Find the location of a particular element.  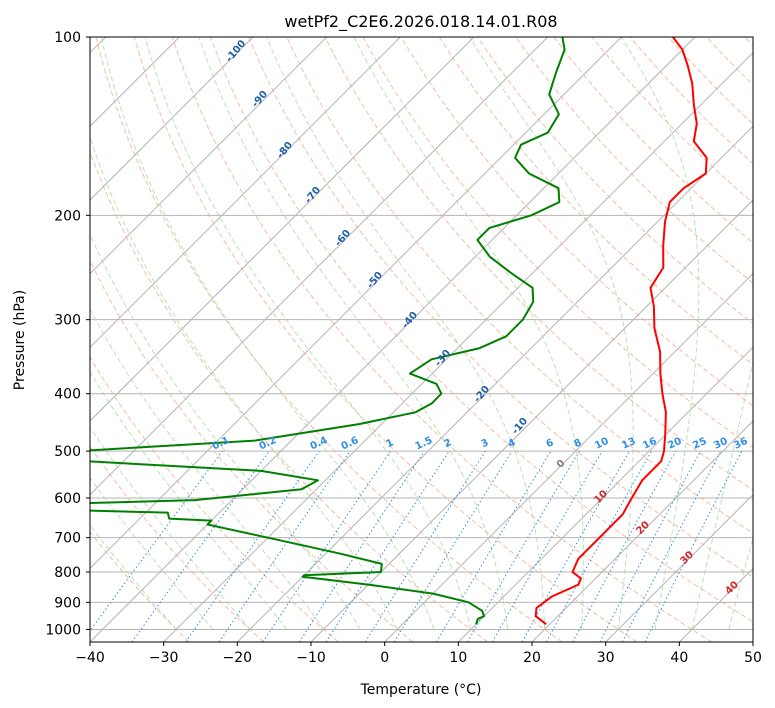

y-tick-label: 100 is located at coordinates (67, 38).